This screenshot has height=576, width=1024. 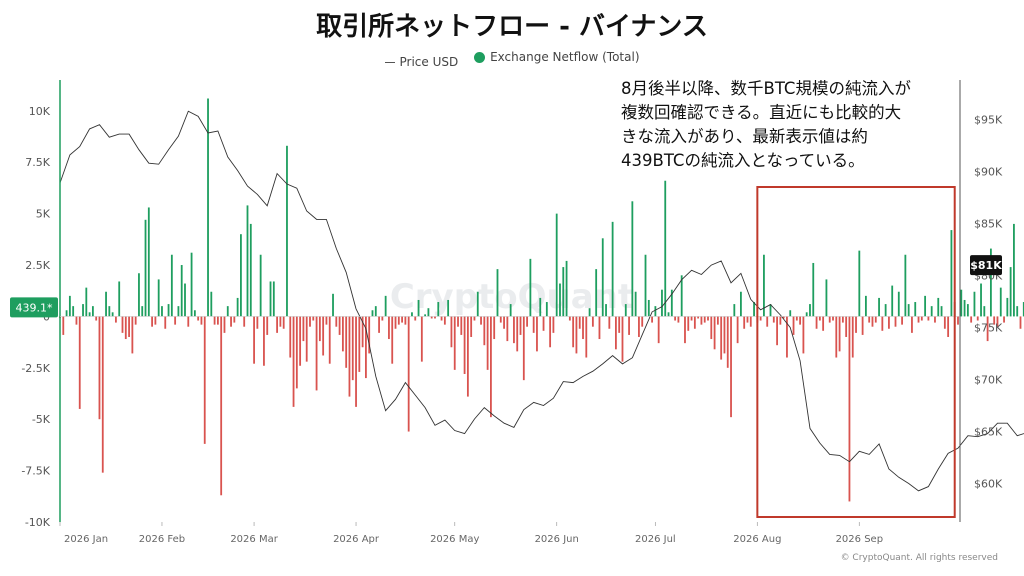 I want to click on current-price-badge-bg, so click(x=986, y=265).